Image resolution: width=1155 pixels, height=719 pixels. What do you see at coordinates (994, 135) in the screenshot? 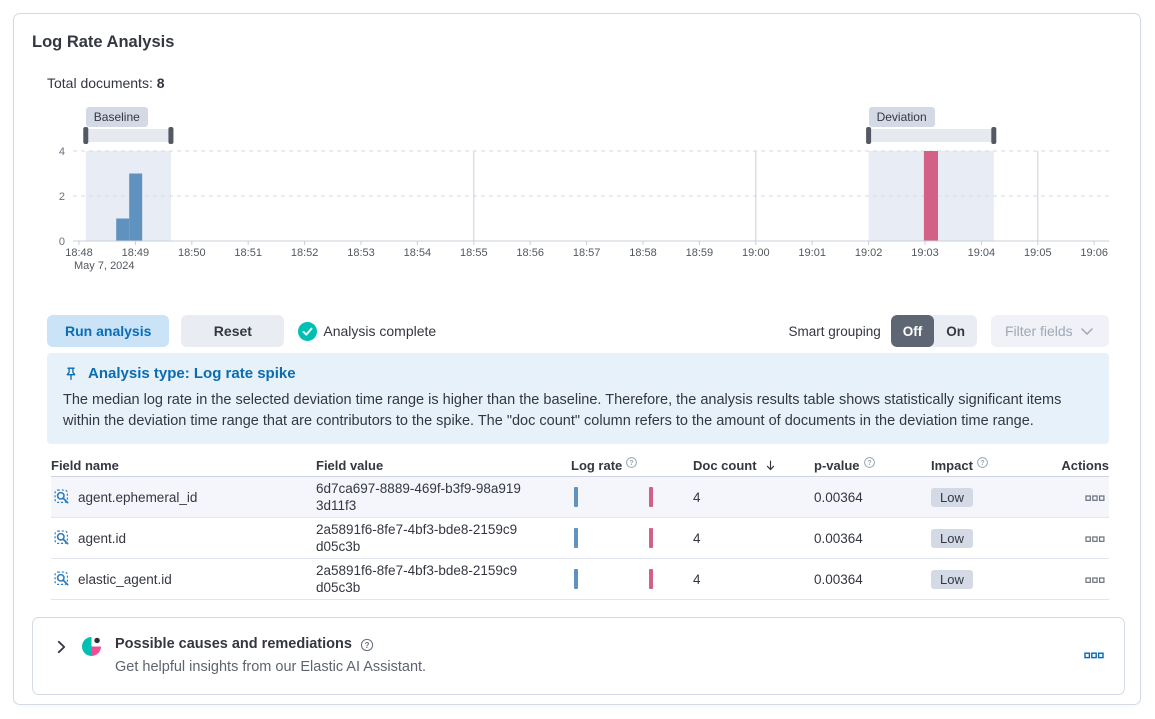
I see `deviation-brush-right-handle` at bounding box center [994, 135].